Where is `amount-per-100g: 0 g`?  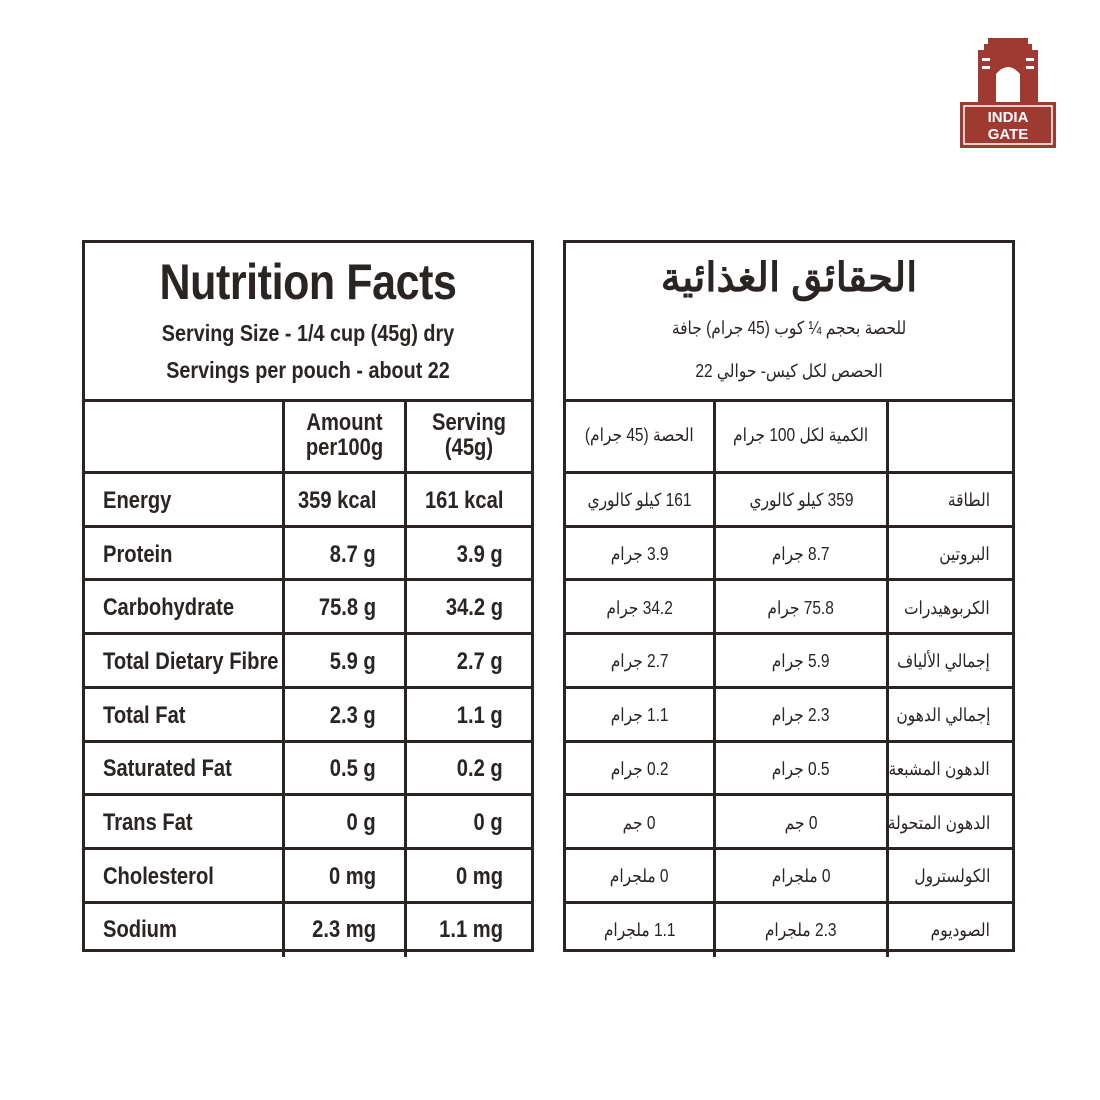 amount-per-100g: 0 g is located at coordinates (343, 823).